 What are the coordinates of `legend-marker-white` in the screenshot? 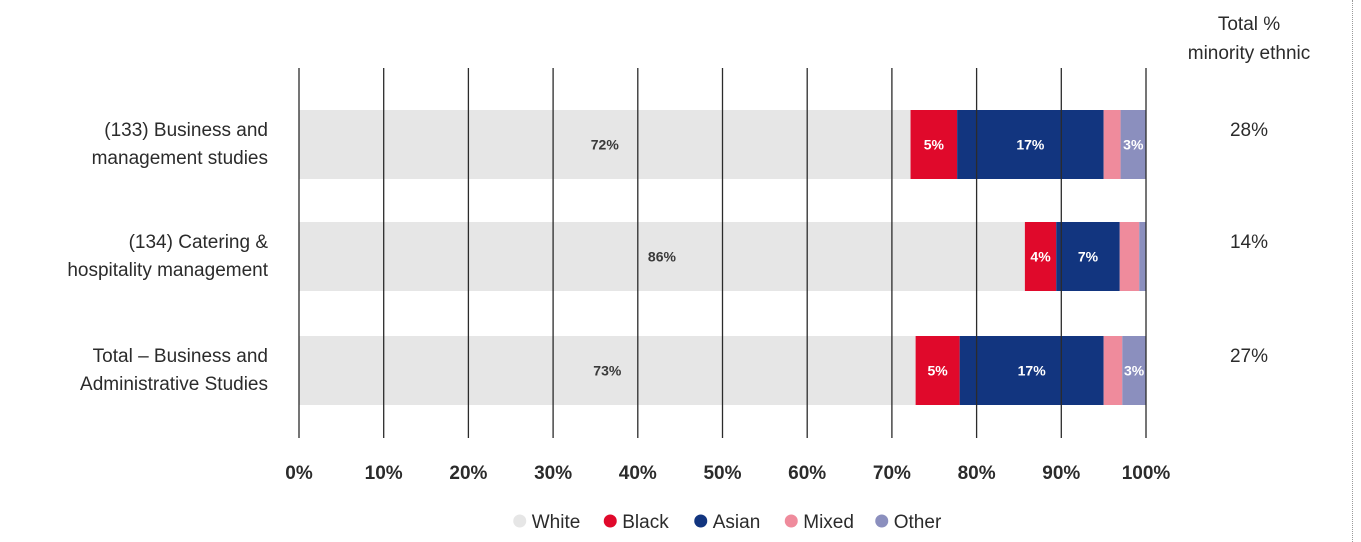 It's located at (520, 521).